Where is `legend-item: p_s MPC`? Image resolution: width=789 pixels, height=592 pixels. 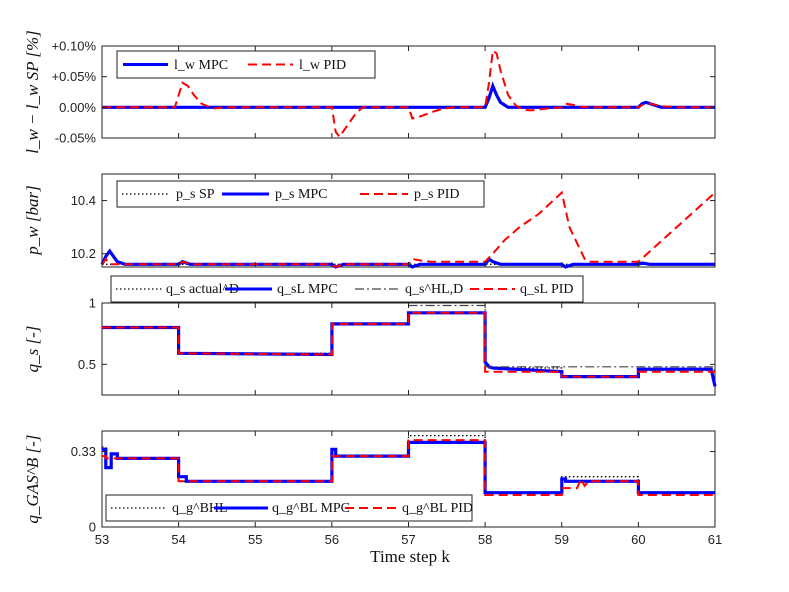
legend-item: p_s MPC is located at coordinates (301, 194).